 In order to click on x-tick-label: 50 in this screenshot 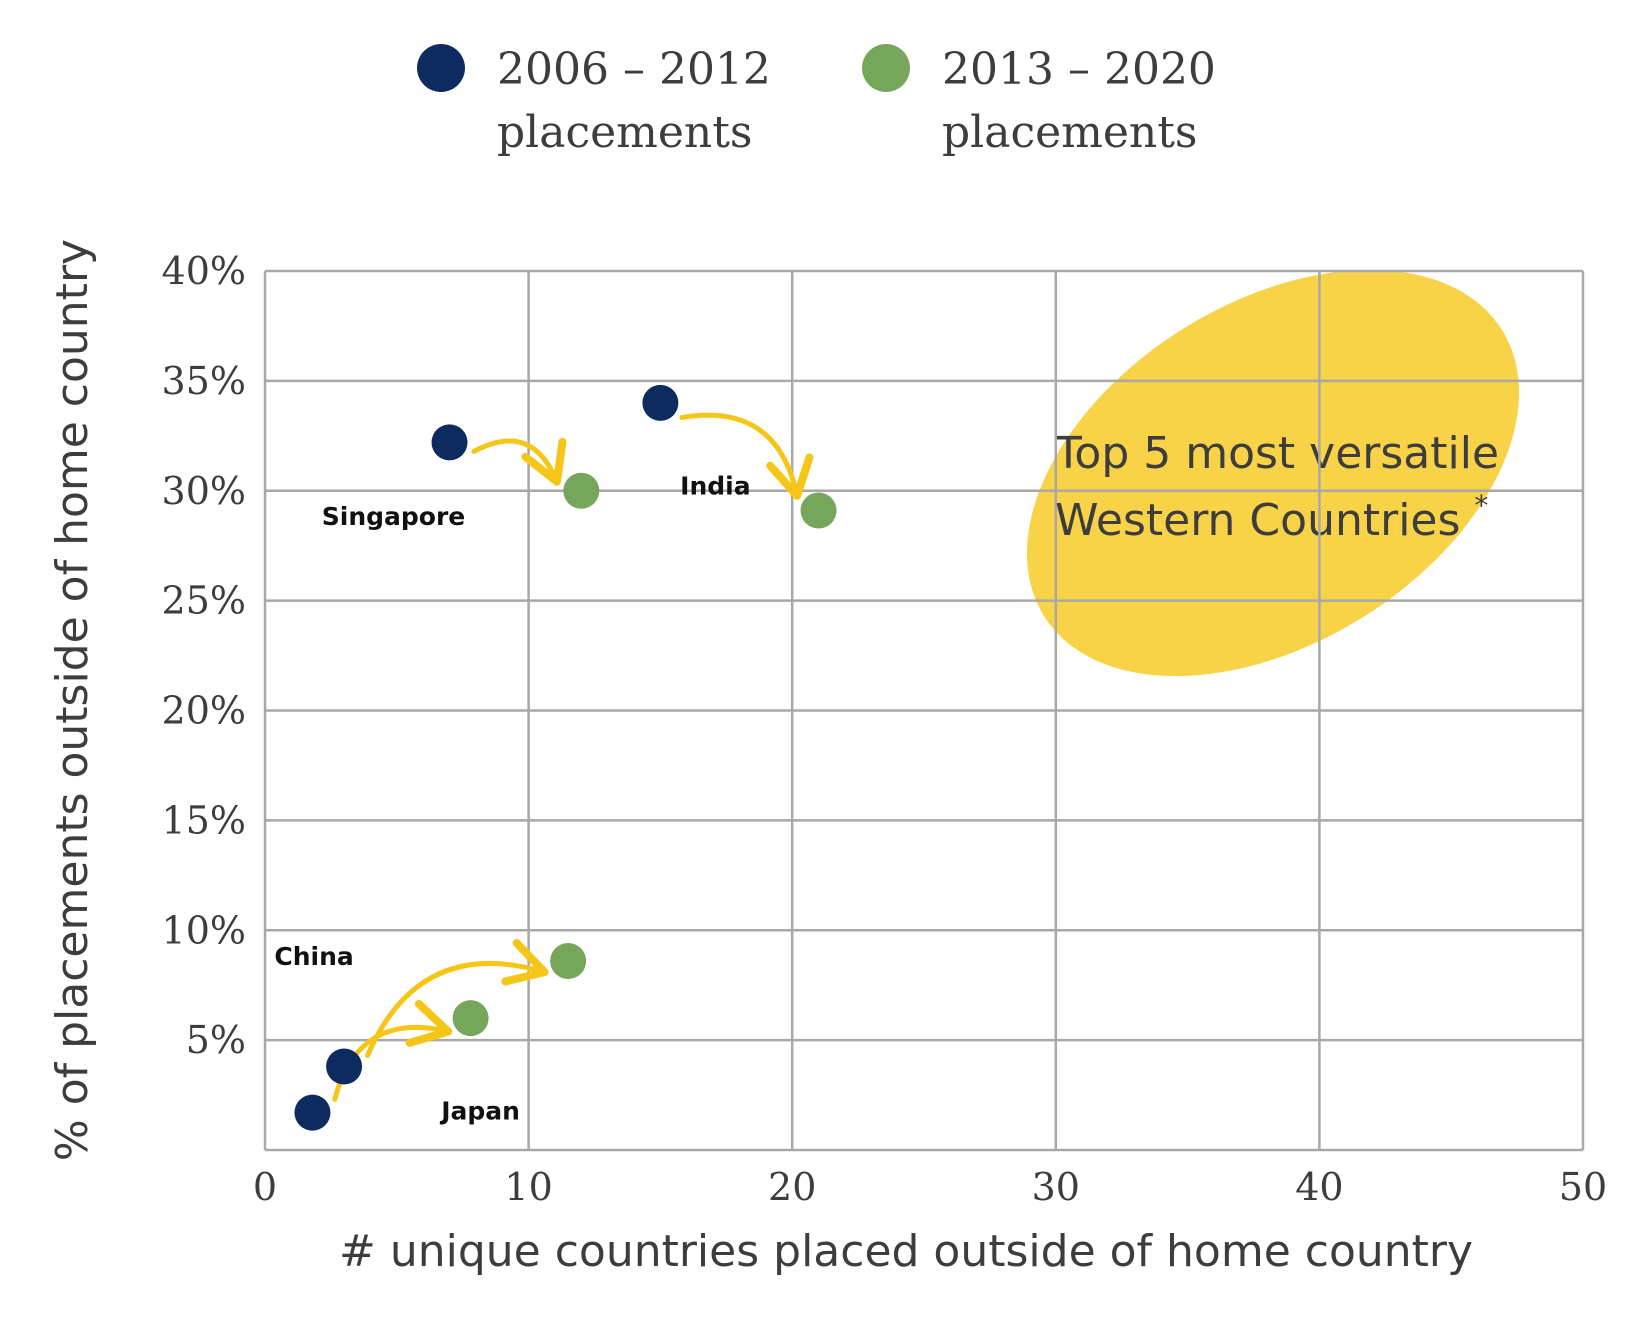, I will do `click(1583, 1187)`.